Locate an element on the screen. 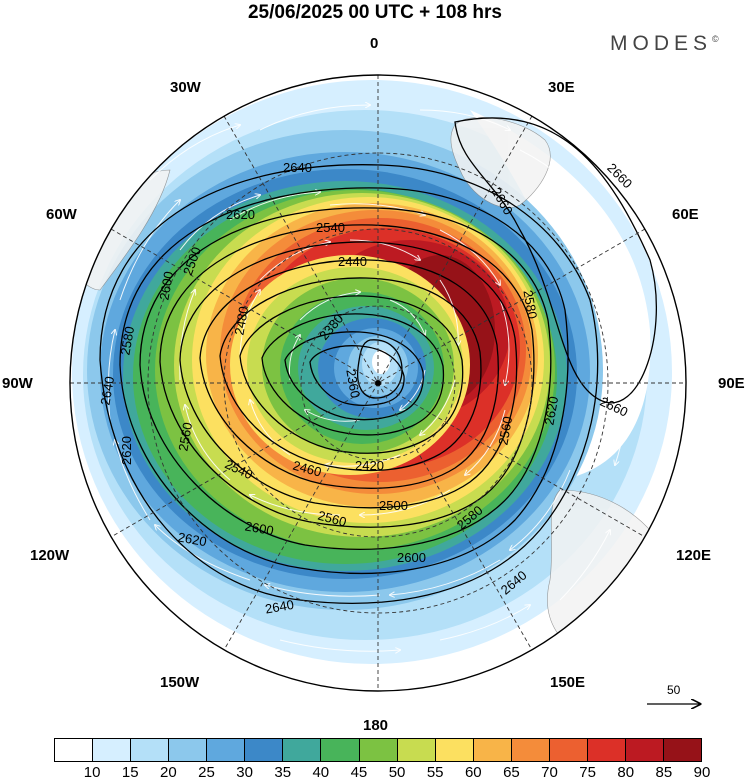 The image size is (750, 782). lon-label-0: 0 is located at coordinates (374, 43).